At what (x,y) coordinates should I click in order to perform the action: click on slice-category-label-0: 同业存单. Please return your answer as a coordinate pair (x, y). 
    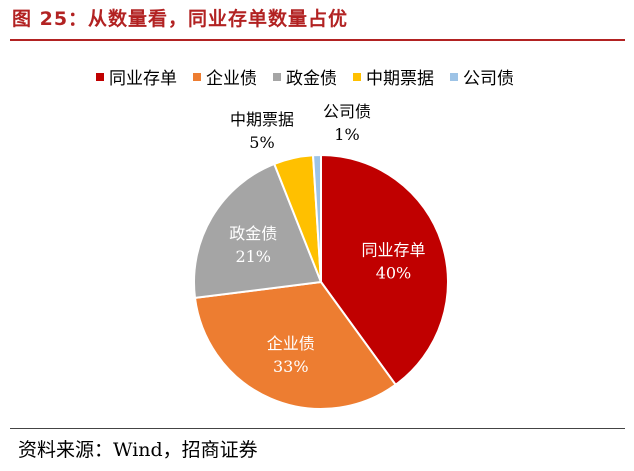
    Looking at the image, I should click on (393, 249).